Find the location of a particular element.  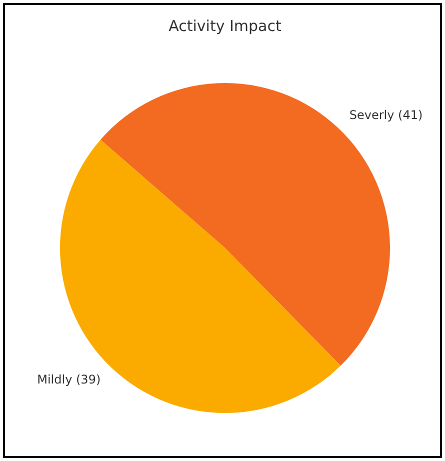

slice-label: Severly (41) is located at coordinates (386, 115).